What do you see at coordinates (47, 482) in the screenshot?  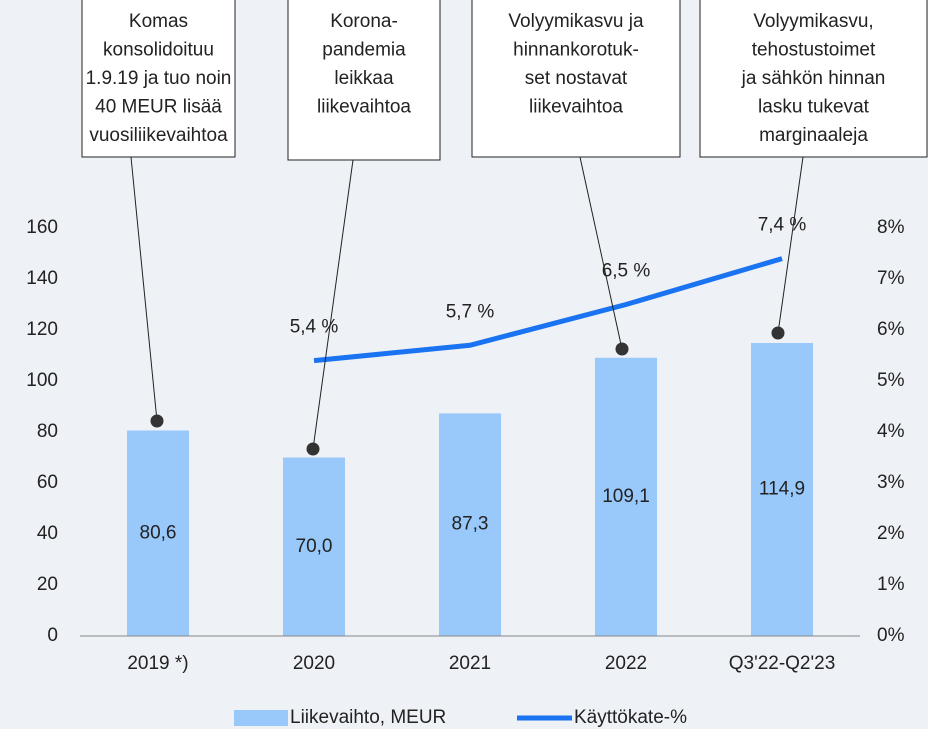 I see `y-tick-label: 60` at bounding box center [47, 482].